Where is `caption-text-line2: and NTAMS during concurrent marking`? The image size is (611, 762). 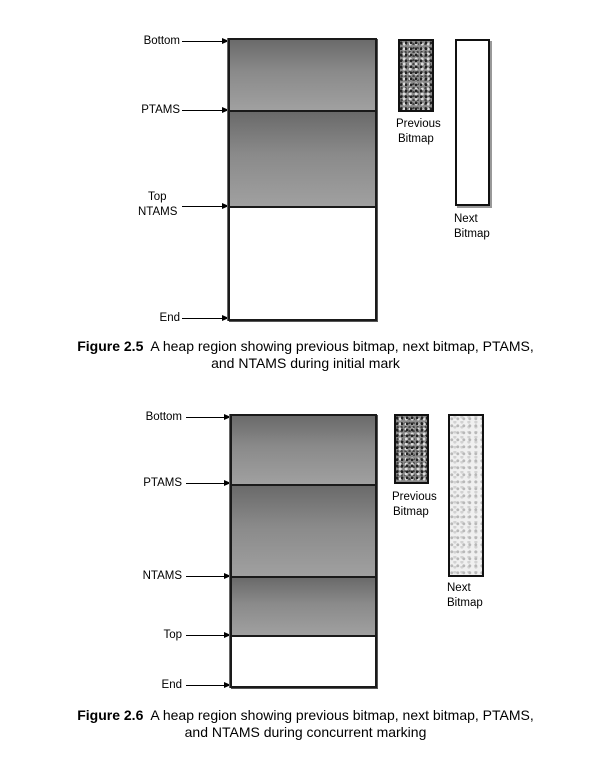
caption-text-line2: and NTAMS during concurrent marking is located at coordinates (305, 732).